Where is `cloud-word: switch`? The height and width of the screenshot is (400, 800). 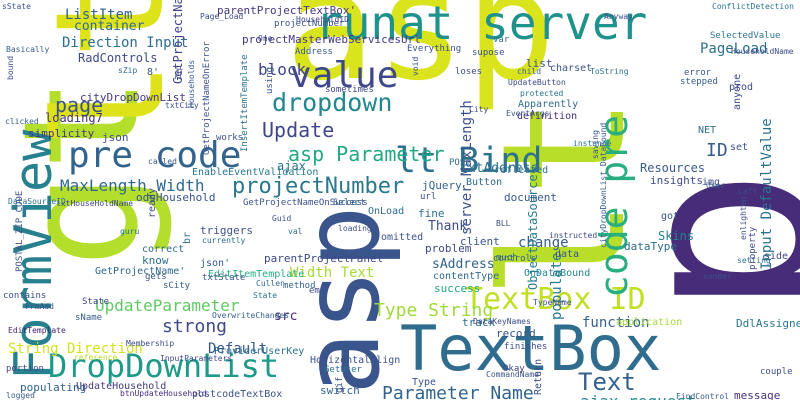 cloud-word: switch is located at coordinates (340, 390).